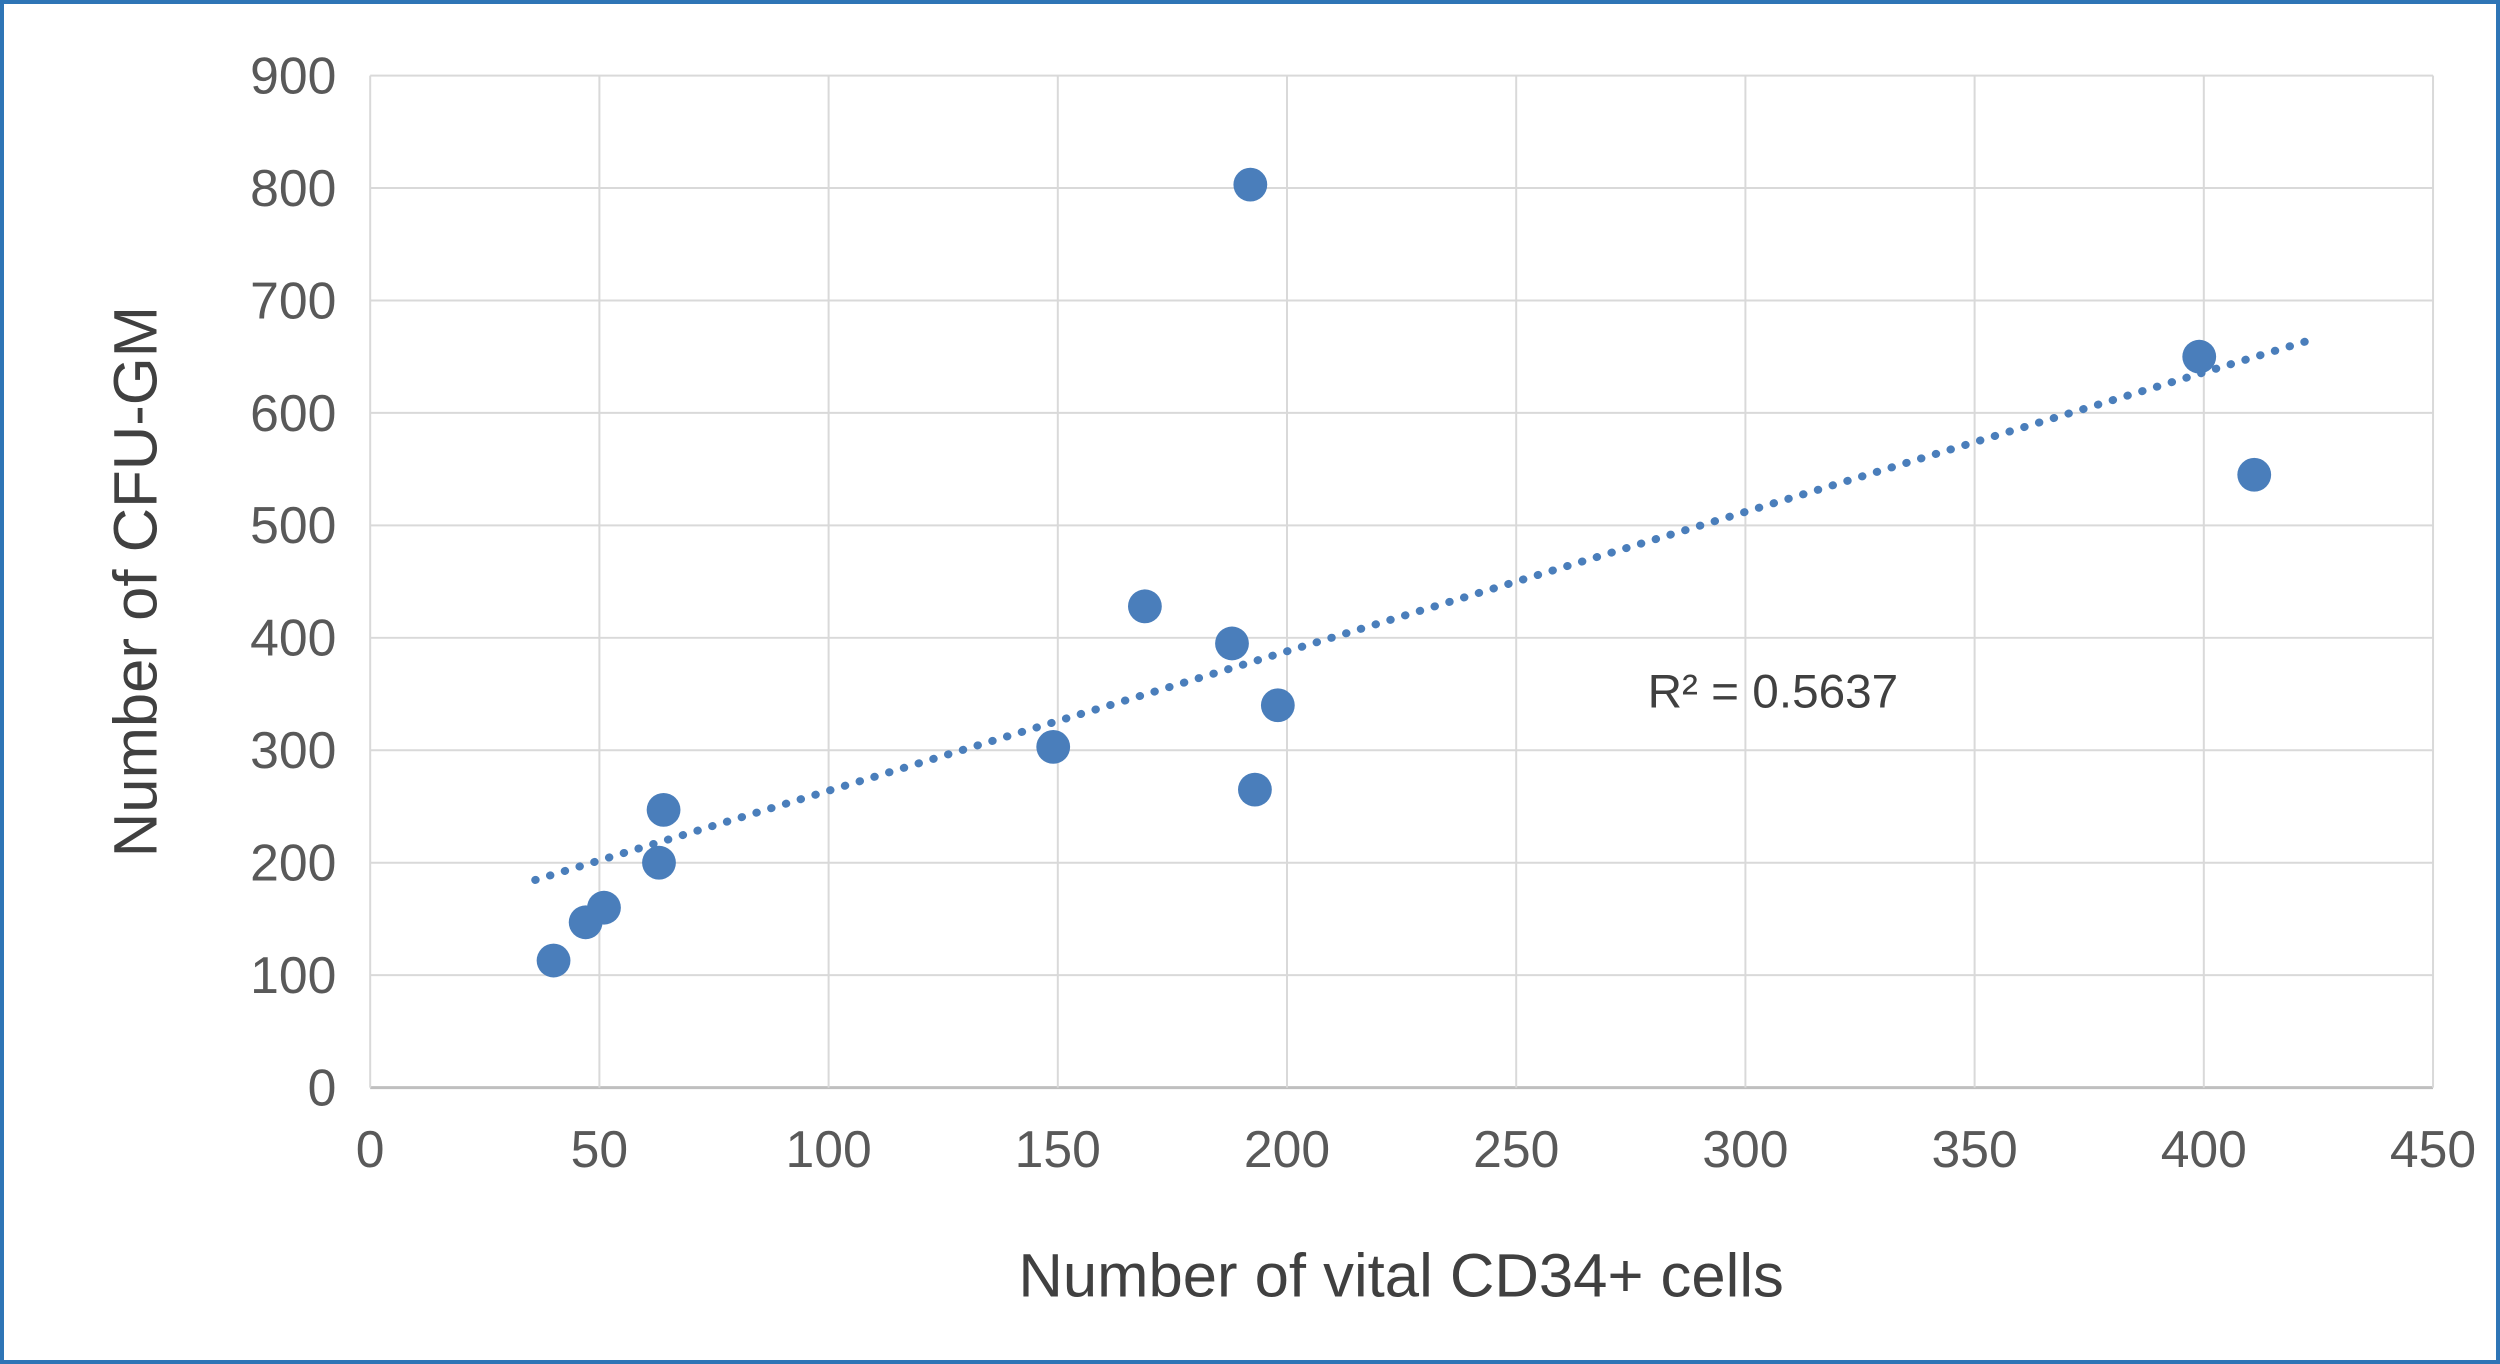  I want to click on y-tick-label: 0, so click(322, 1088).